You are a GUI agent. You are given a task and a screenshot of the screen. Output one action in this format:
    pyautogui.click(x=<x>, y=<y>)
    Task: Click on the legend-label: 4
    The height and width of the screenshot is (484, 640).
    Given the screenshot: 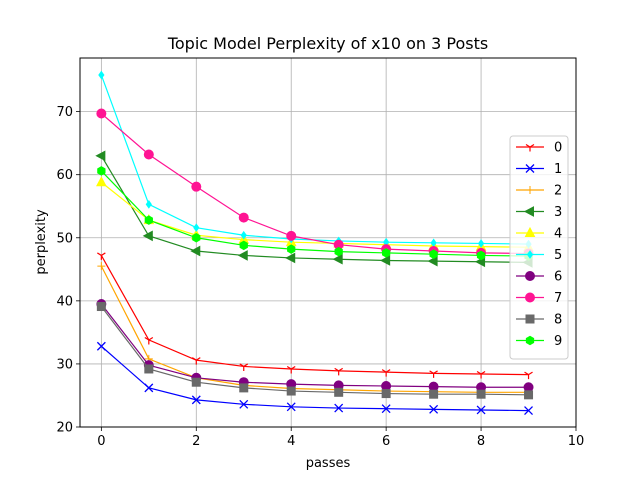 What is the action you would take?
    pyautogui.click(x=558, y=234)
    